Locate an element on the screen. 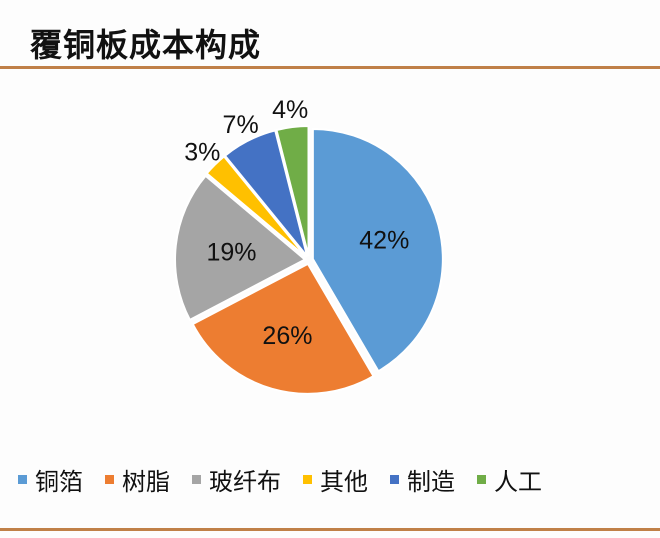 This screenshot has width=660, height=538. legend-item: 铜箔 is located at coordinates (50, 479).